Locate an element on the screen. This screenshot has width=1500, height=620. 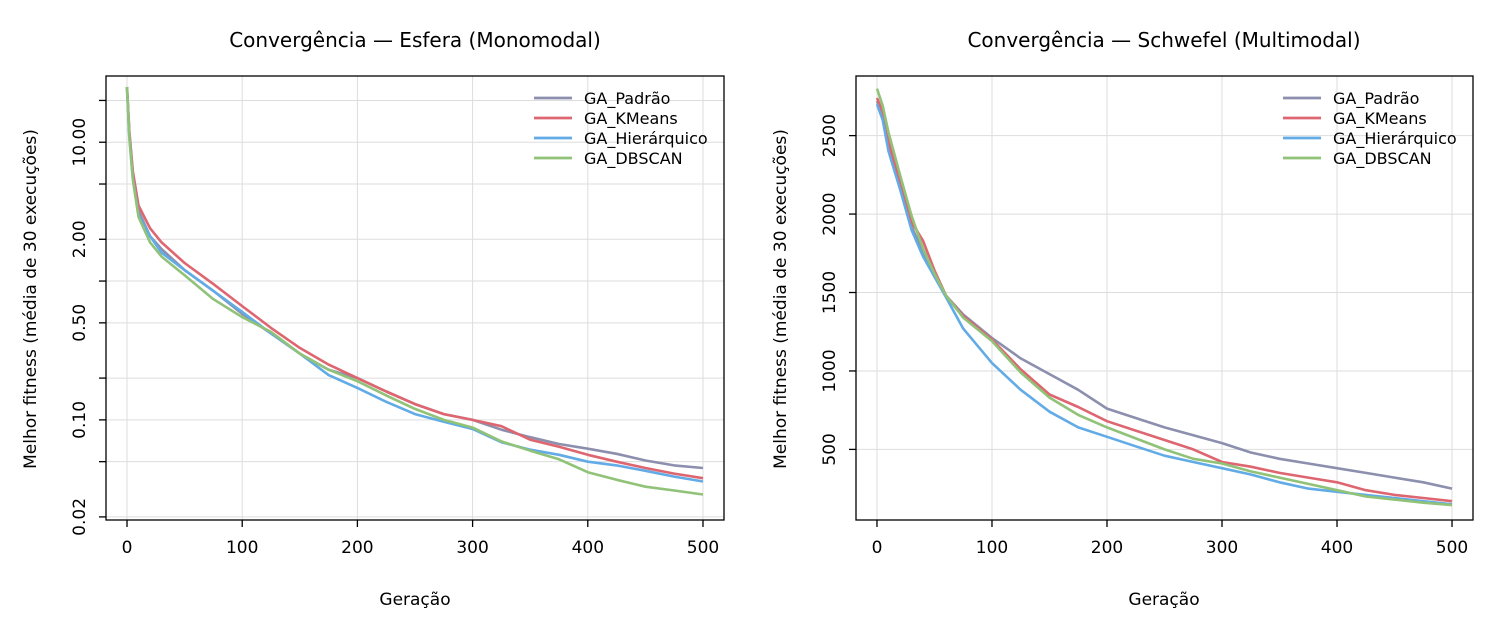
y-tick-label: 500 is located at coordinates (830, 449).